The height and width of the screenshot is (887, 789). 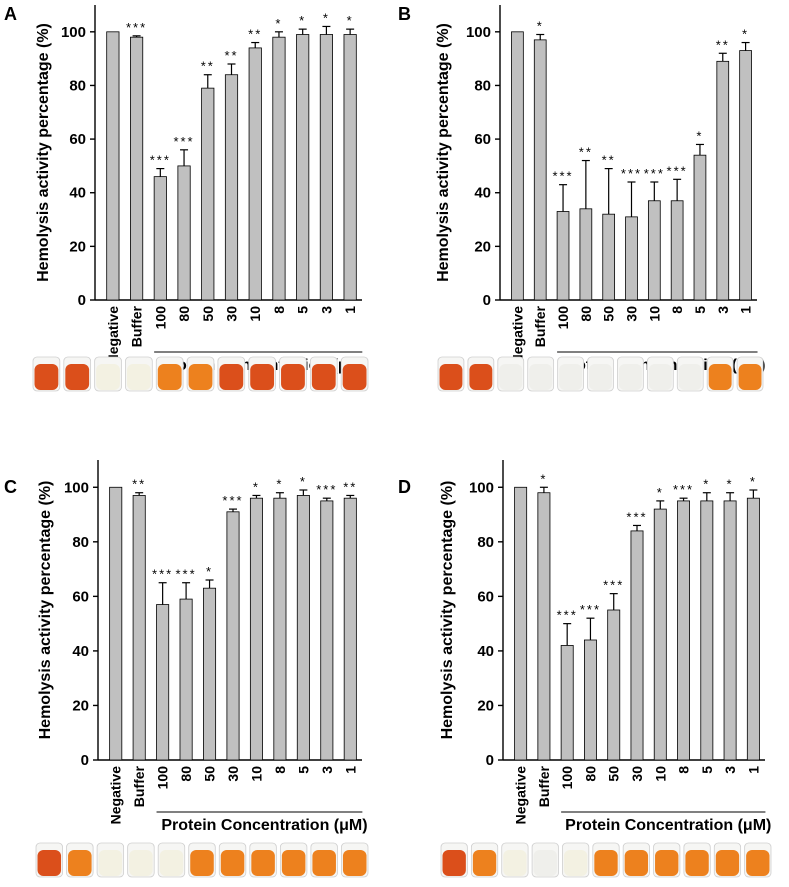 What do you see at coordinates (600, 374) in the screenshot?
I see `tube-photo-strip` at bounding box center [600, 374].